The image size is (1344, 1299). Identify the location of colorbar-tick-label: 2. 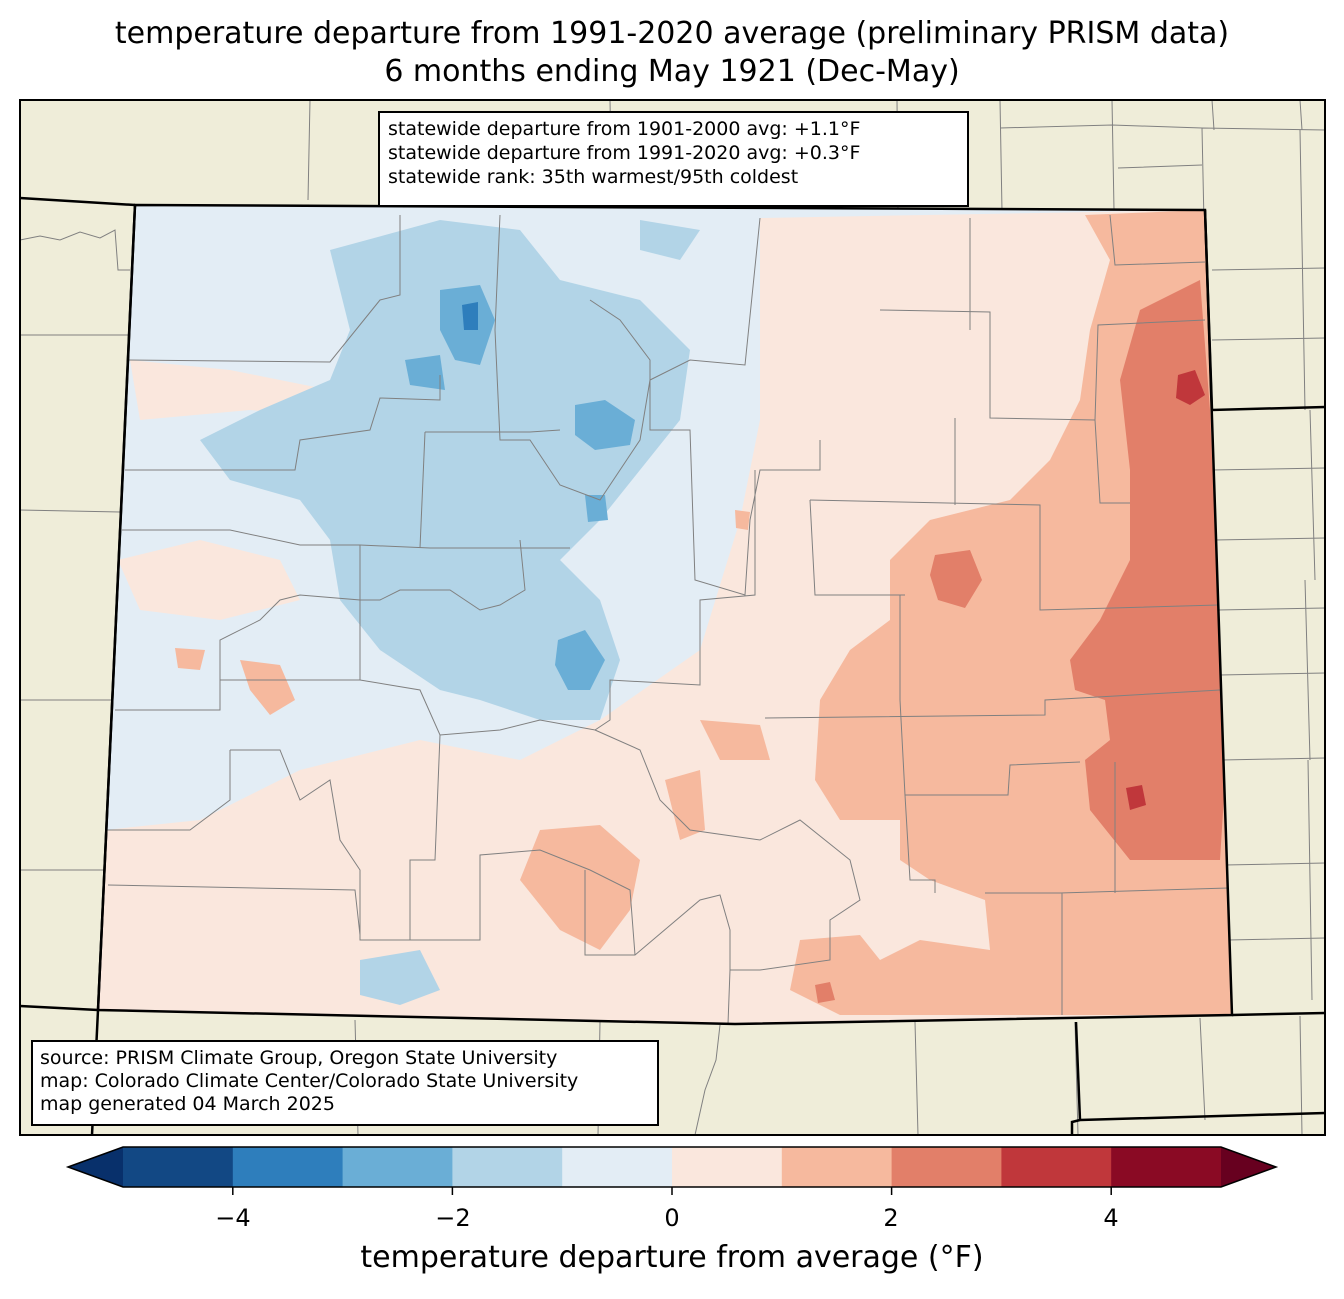
(891, 1218).